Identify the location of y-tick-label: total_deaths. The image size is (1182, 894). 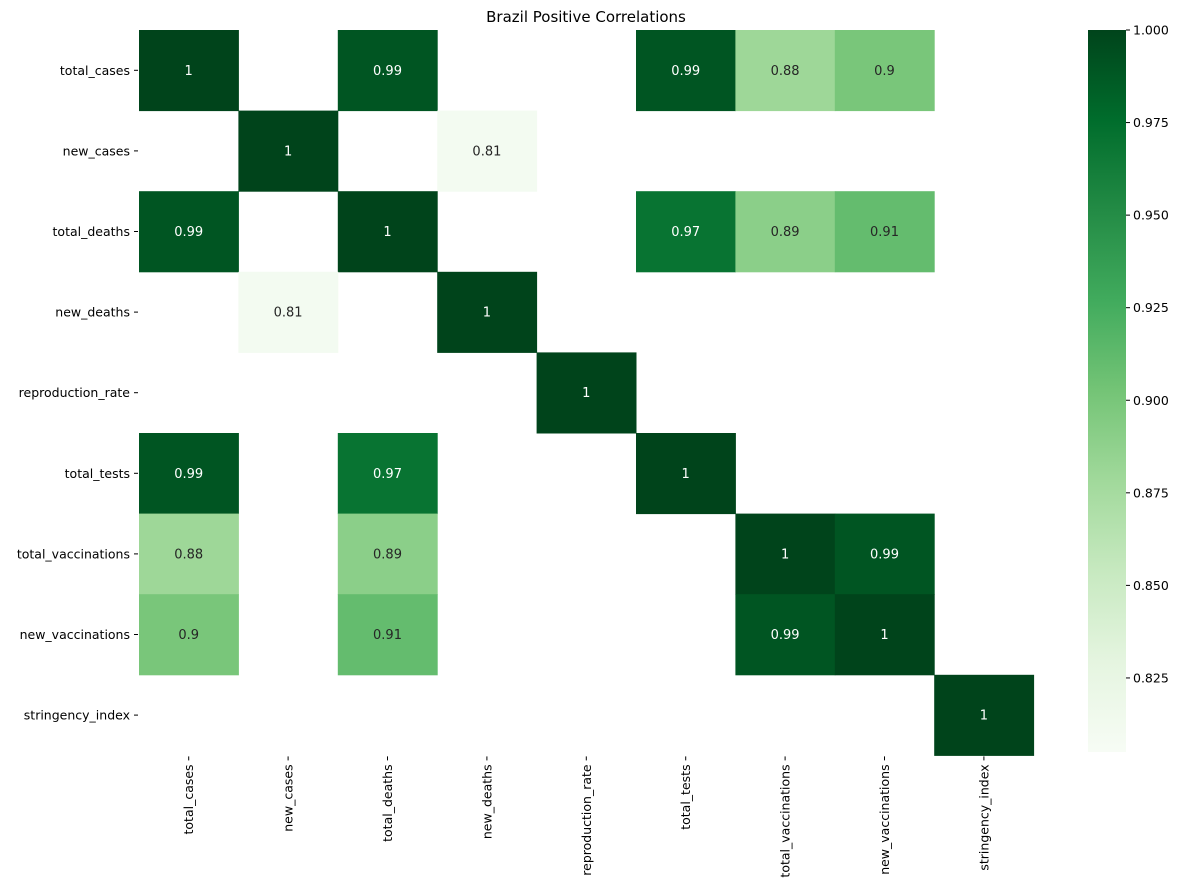
(91, 231).